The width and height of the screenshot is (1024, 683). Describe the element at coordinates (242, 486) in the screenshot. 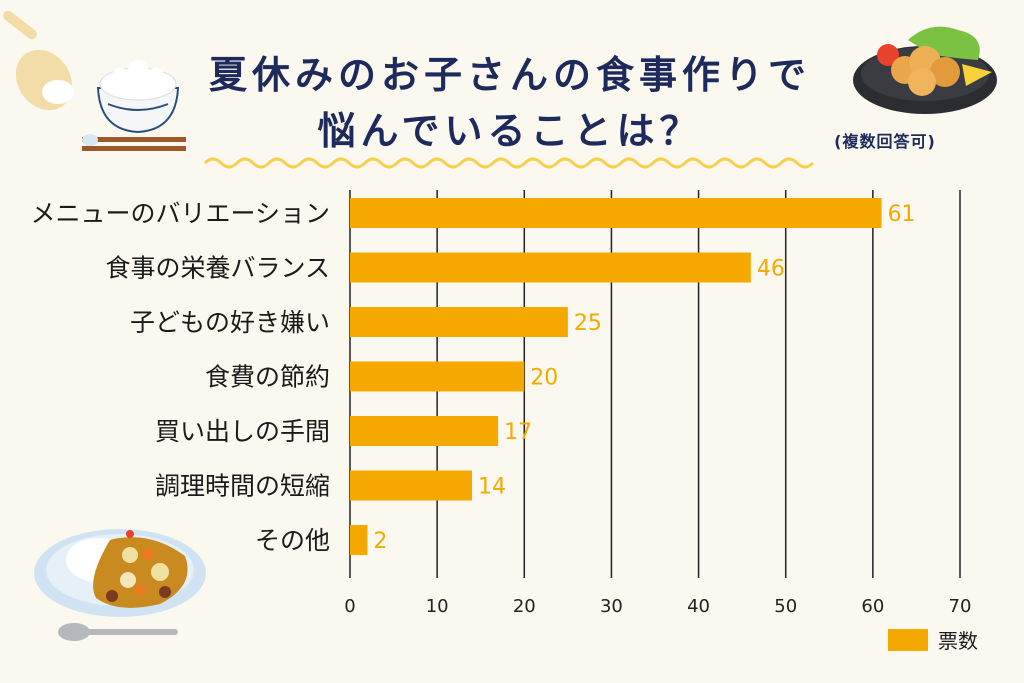

I see `category-label: 調理時間の短縮` at that location.